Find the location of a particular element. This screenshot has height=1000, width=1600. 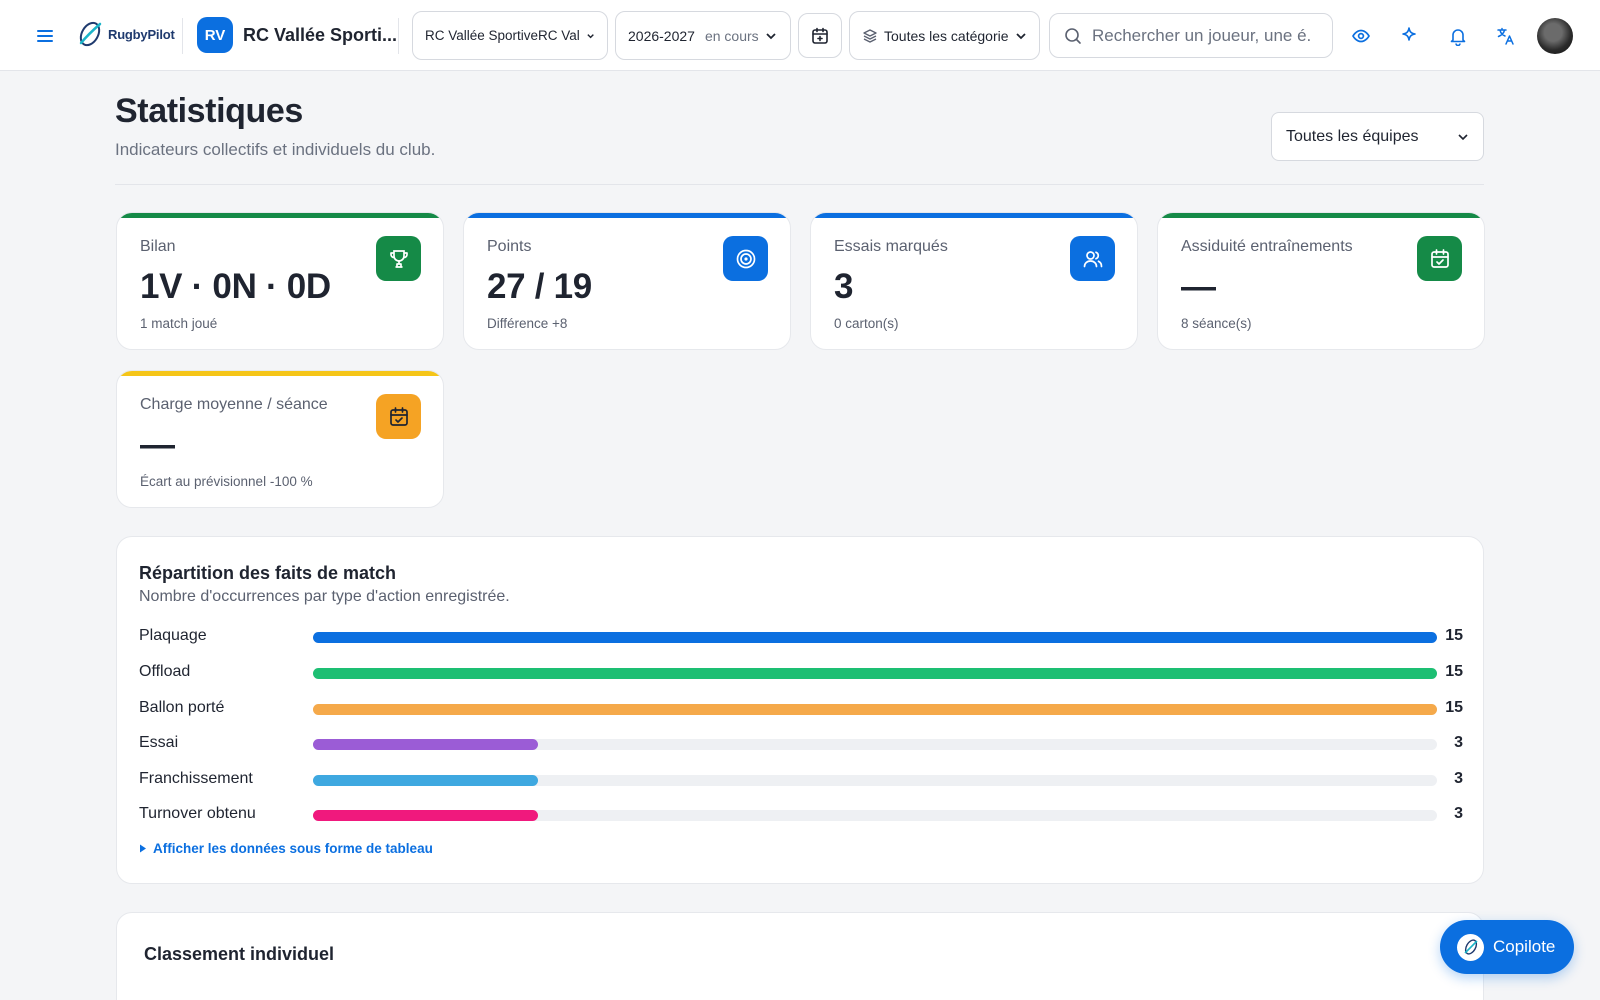

ai-button is located at coordinates (1409, 36).